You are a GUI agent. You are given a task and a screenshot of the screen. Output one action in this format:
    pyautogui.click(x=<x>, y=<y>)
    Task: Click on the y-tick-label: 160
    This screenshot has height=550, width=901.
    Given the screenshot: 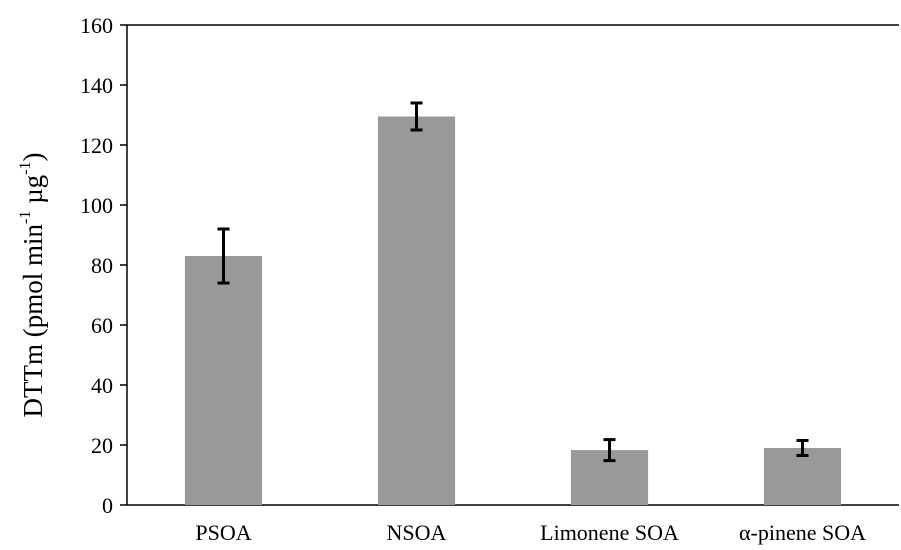 What is the action you would take?
    pyautogui.click(x=96, y=25)
    